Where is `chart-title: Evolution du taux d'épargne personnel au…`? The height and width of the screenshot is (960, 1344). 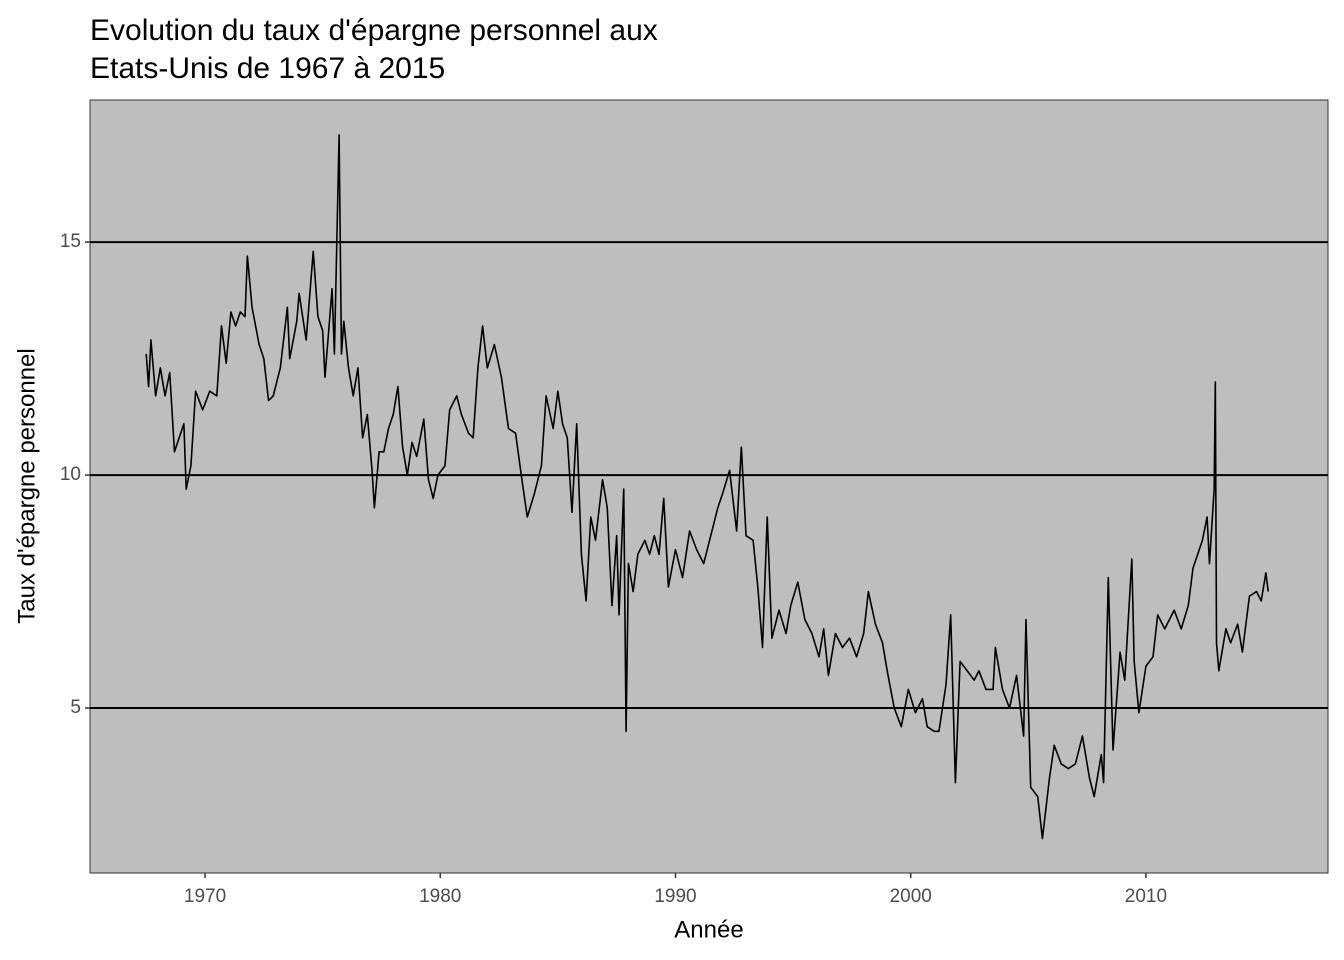
chart-title: Evolution du taux d'épargne personnel au… is located at coordinates (374, 30).